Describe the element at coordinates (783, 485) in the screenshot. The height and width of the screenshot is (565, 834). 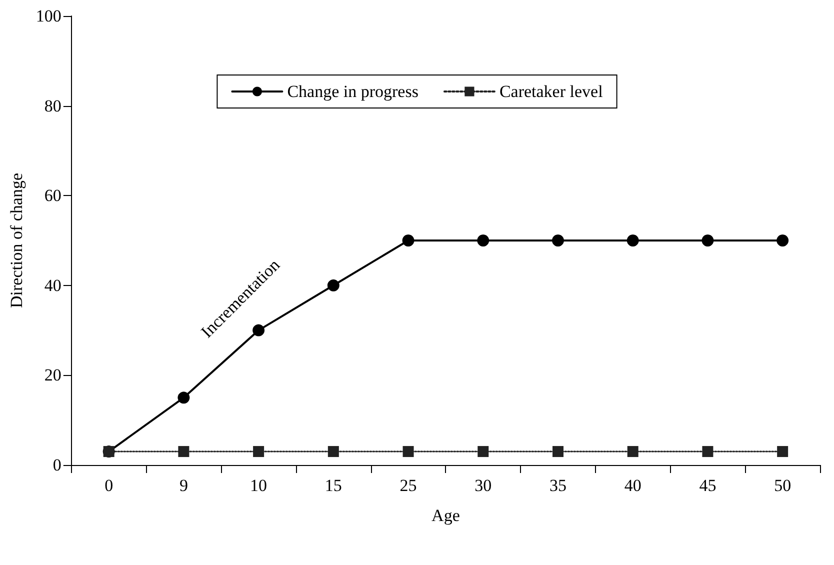
I see `x-tick-label: 50` at that location.